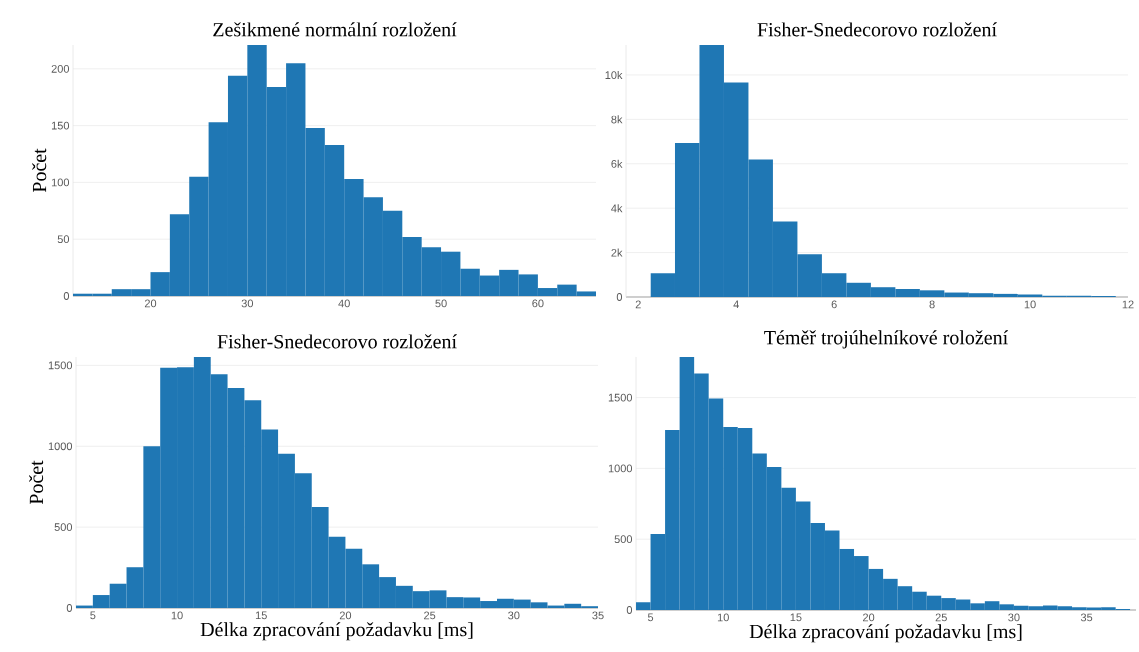  I want to click on y-tick-label: 2k, so click(617, 252).